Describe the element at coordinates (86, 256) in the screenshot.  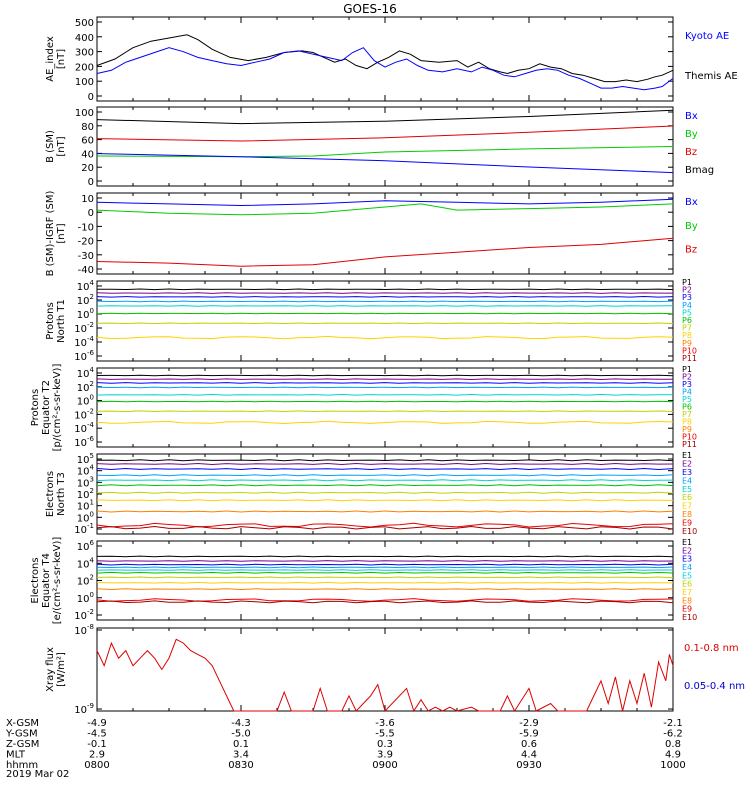
I see `y-tick-label: -30` at that location.